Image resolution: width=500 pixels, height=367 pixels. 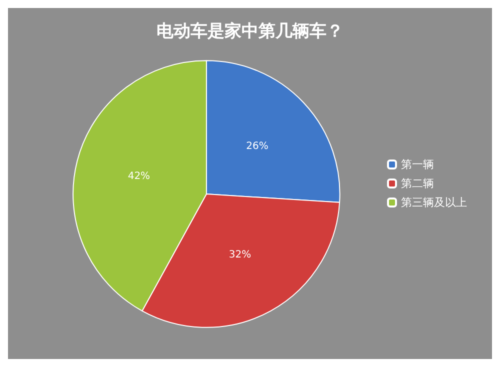 I want to click on data-label: 26%, so click(x=257, y=146).